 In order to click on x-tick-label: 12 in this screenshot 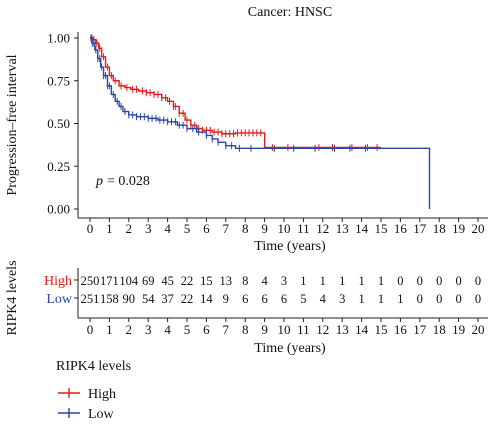, I will do `click(322, 228)`.